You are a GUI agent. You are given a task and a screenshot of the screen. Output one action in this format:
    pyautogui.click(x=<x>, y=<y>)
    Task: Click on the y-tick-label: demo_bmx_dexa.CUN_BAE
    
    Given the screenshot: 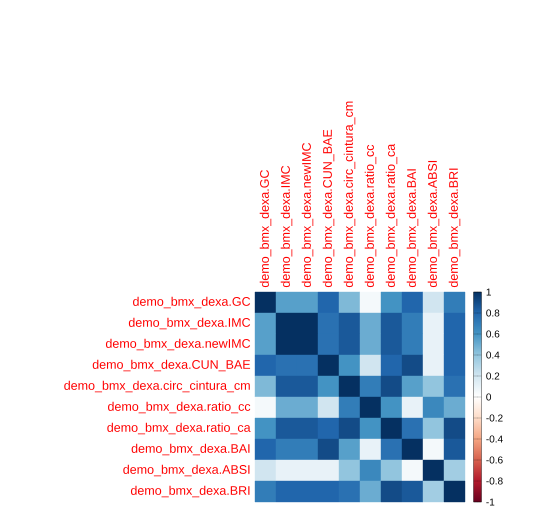 What is the action you would take?
    pyautogui.click(x=171, y=366)
    